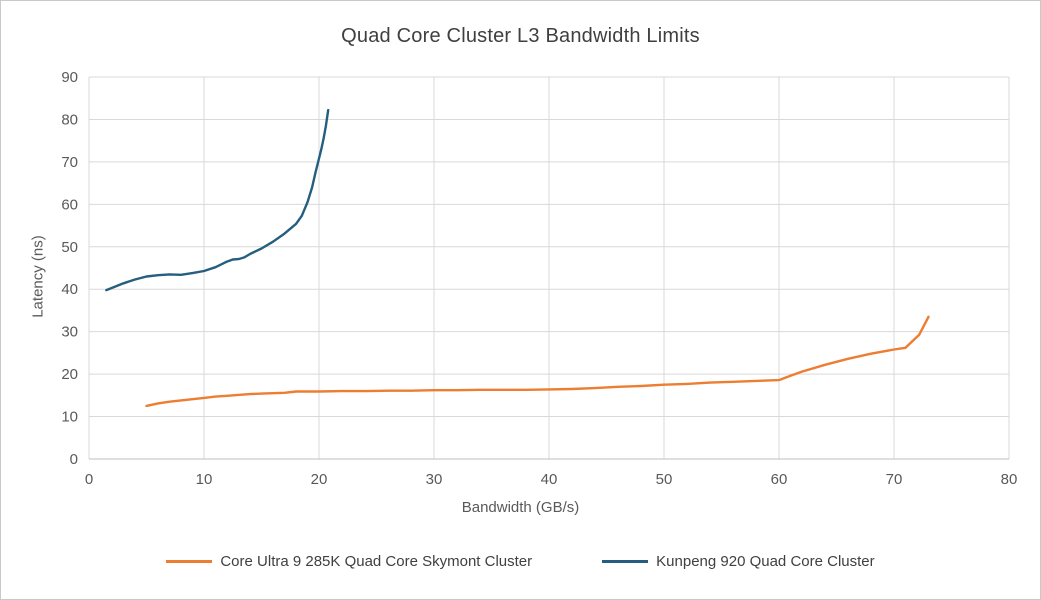 The width and height of the screenshot is (1041, 600). I want to click on legend-item-kunpeng: Kunpeng 920 Quad Core Cluster, so click(738, 561).